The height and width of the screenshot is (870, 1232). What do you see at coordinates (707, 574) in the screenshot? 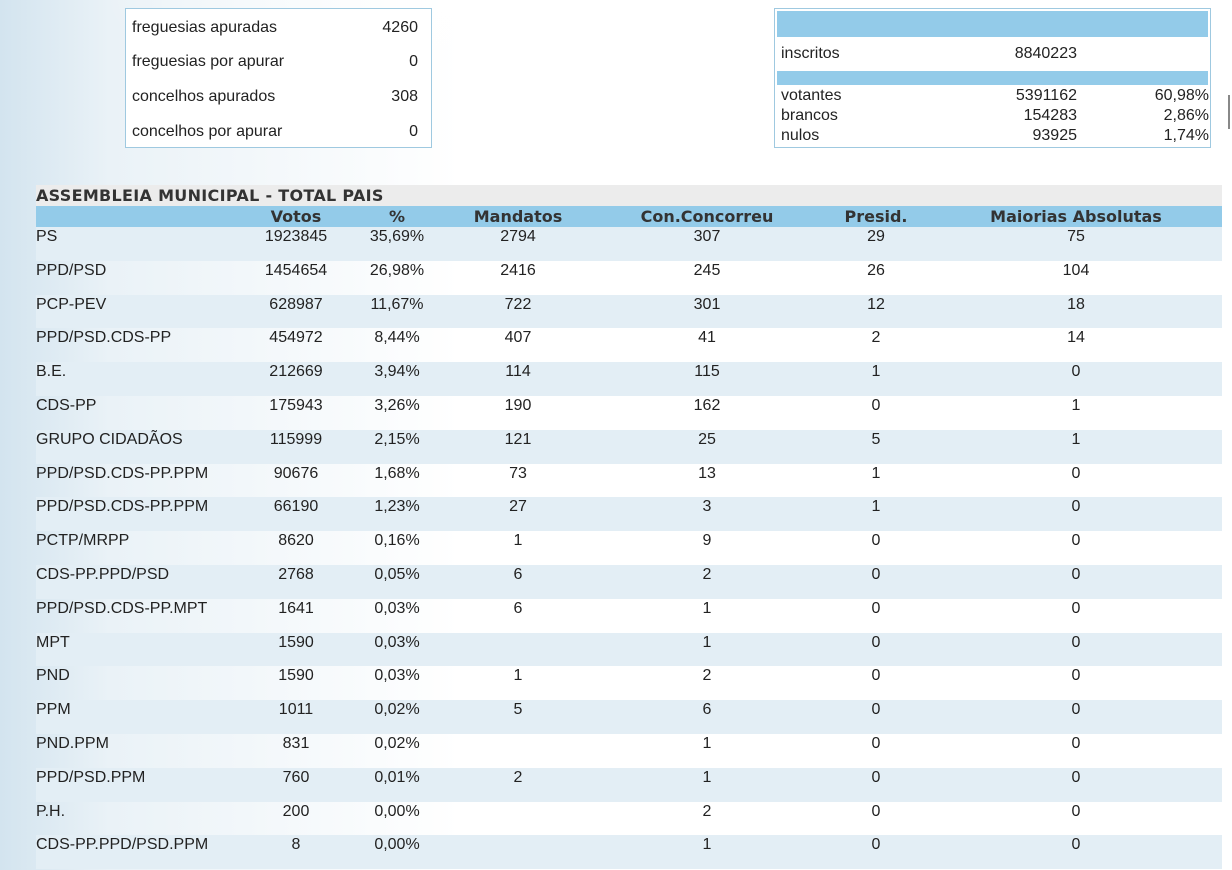
I see `concorreu-cell: 2` at bounding box center [707, 574].